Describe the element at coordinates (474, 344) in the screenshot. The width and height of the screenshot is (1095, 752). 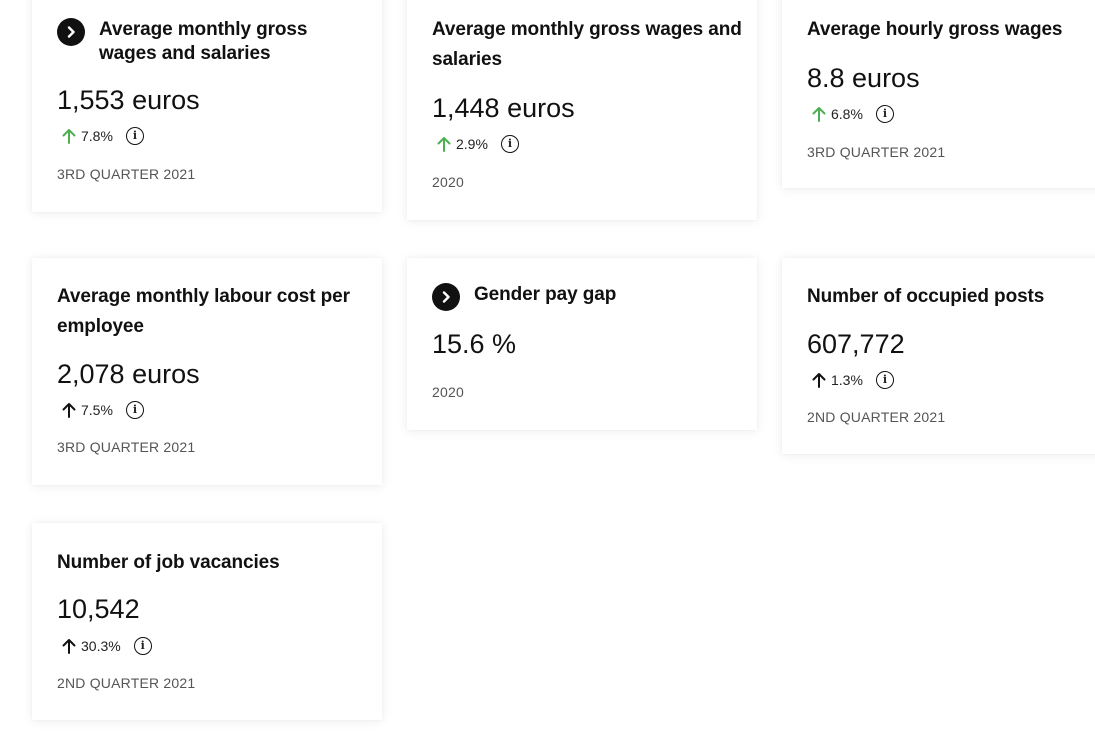
I see `card-value: 15.6 %` at that location.